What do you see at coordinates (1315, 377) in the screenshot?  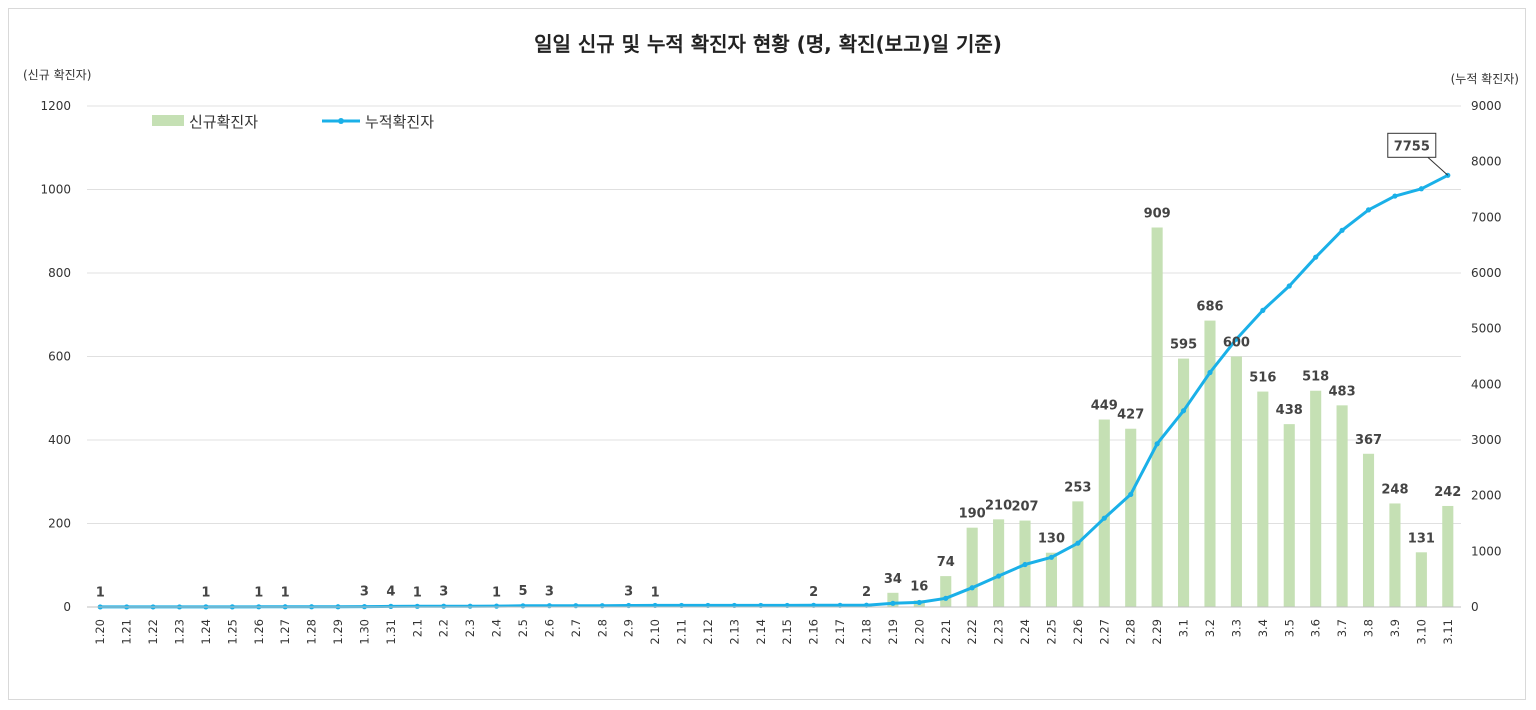 I see `bar-value-label: 518` at bounding box center [1315, 377].